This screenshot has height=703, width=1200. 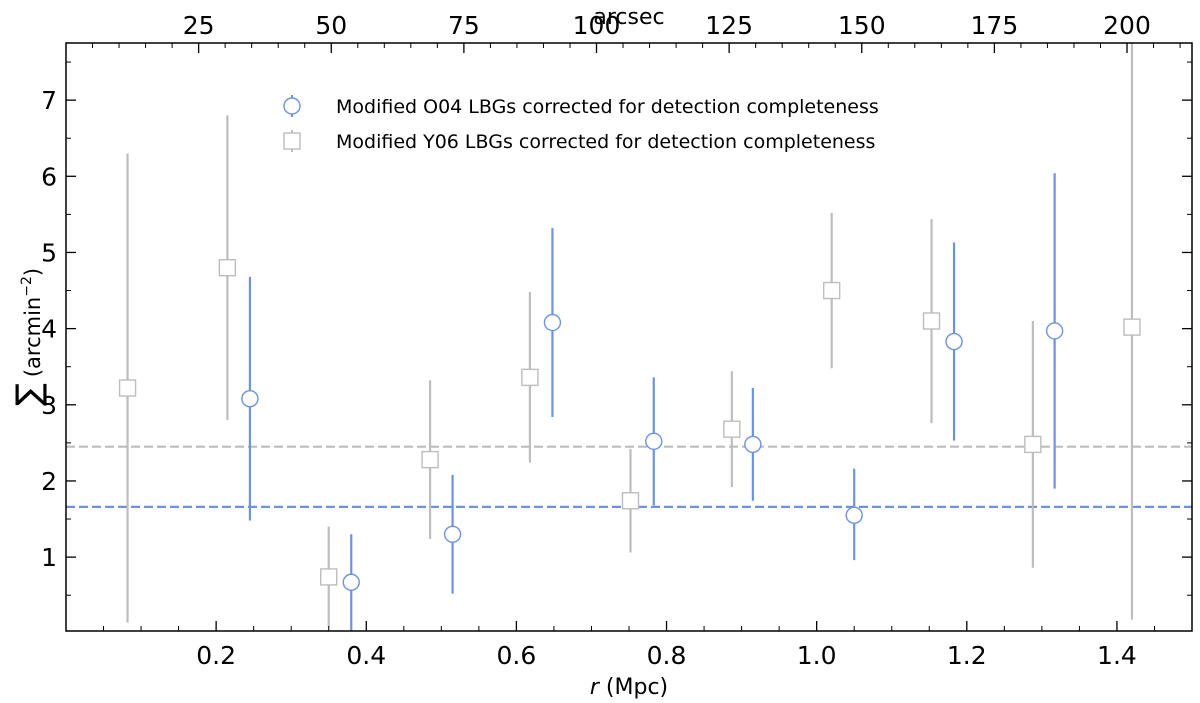 I want to click on top-tick-label: 75, so click(x=464, y=25).